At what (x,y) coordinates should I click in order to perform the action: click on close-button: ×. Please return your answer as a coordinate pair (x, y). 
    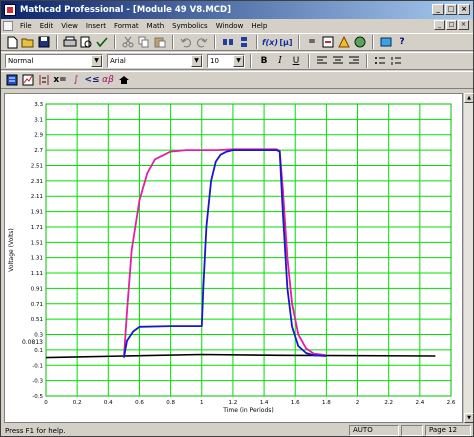
    Looking at the image, I should click on (464, 9).